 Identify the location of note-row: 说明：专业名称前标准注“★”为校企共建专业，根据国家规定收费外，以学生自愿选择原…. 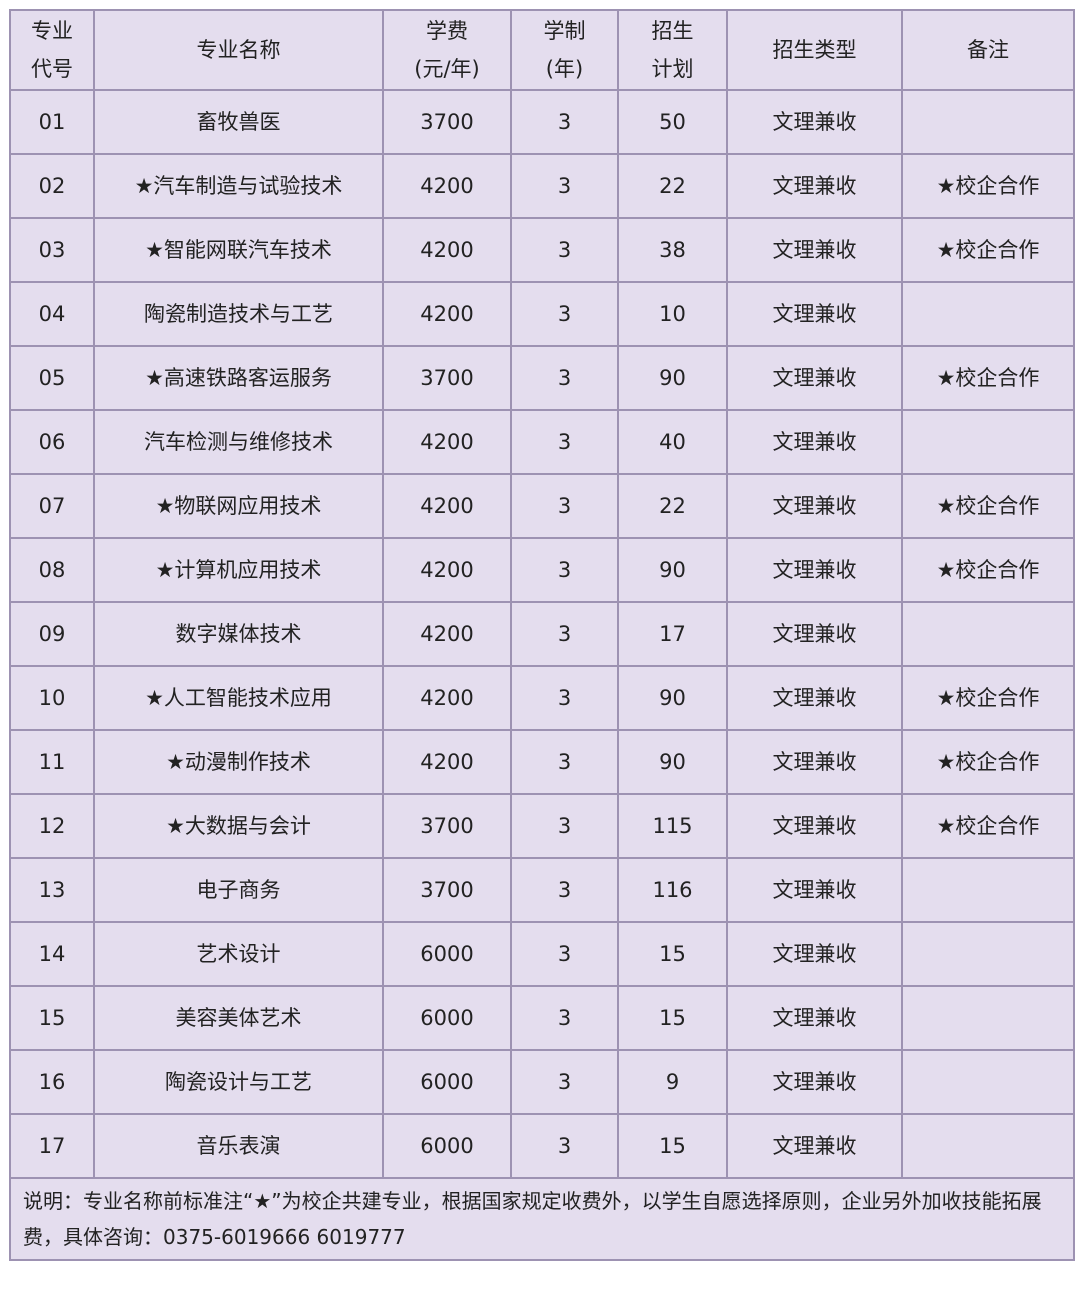
(542, 1219).